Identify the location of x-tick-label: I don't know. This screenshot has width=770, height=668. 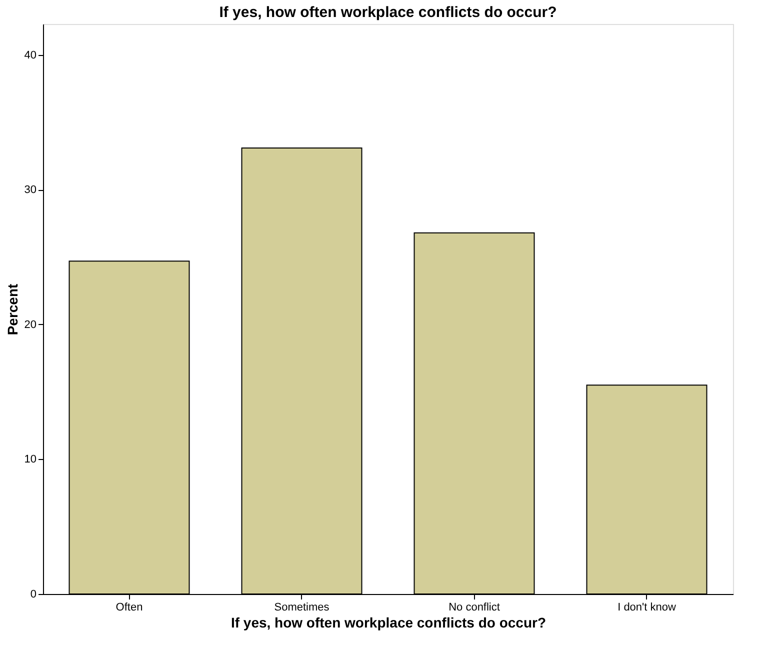
(647, 608).